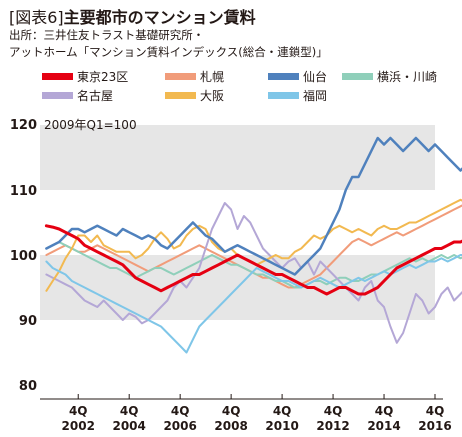  What do you see at coordinates (90, 125) in the screenshot?
I see `base-note: 2009年Q1=100` at bounding box center [90, 125].